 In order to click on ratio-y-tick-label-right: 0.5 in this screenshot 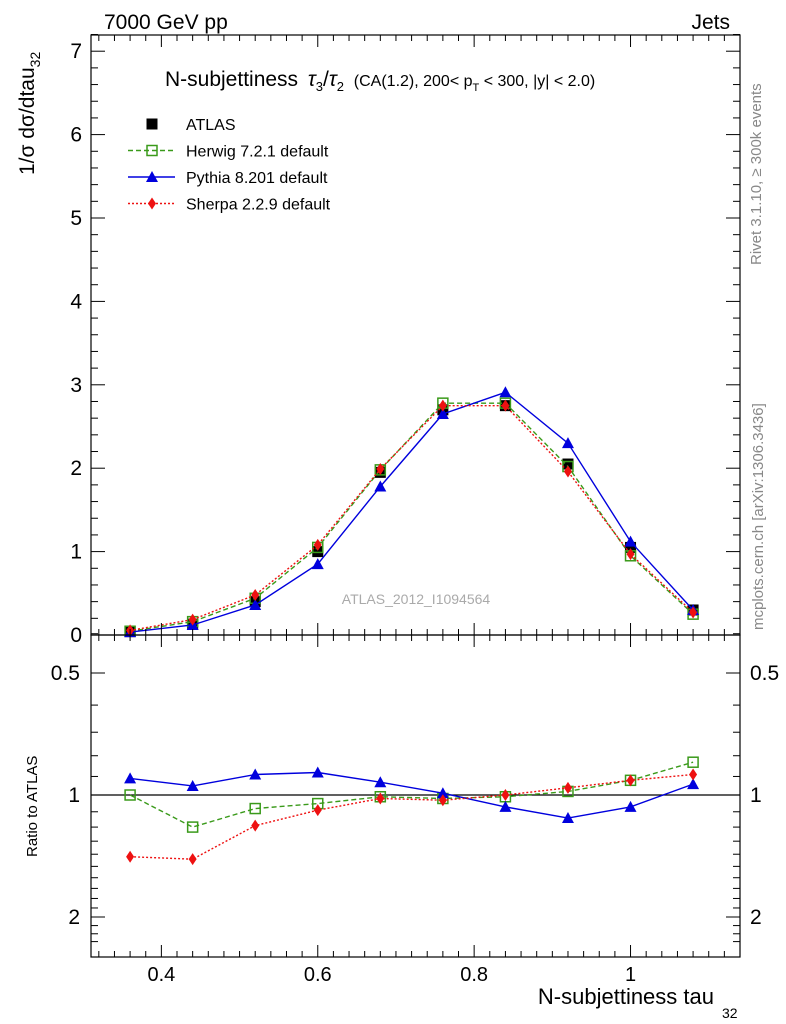, I will do `click(764, 673)`.